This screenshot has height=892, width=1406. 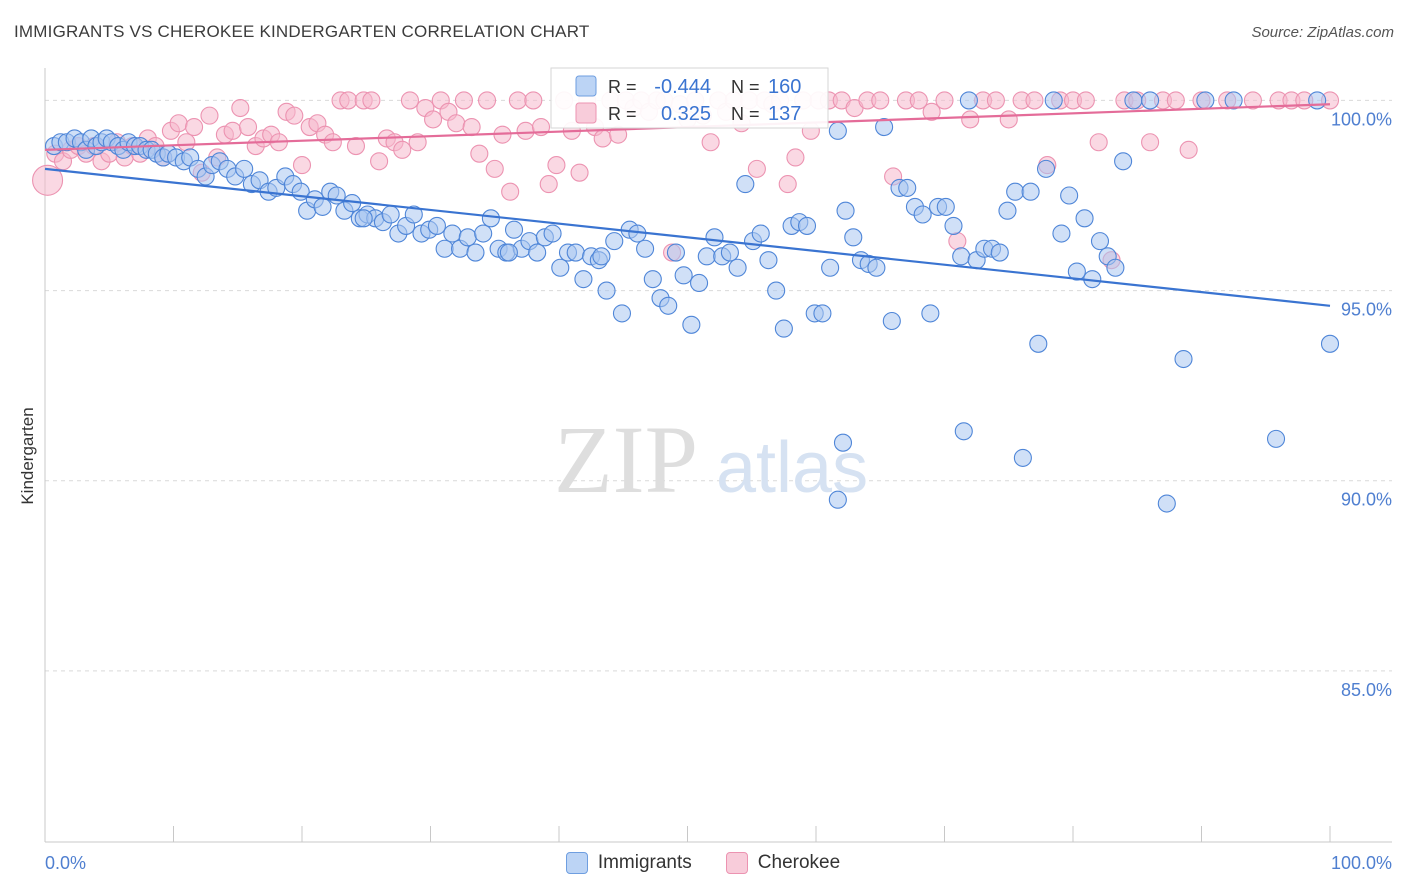 I want to click on legend-top: R = -0.444 N = 160 R = 0.325 N = 137, so click(x=689, y=98).